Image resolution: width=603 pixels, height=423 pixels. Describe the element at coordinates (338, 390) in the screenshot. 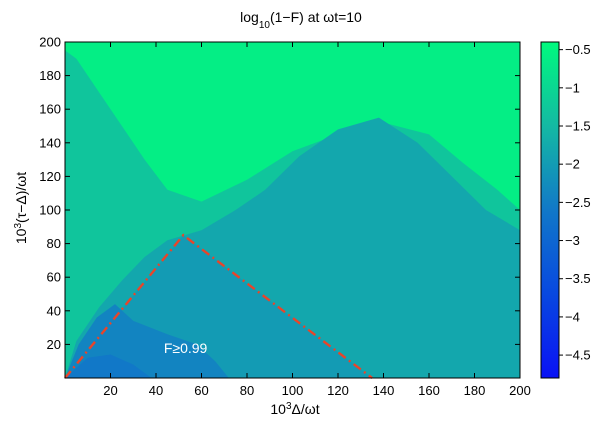

I see `x-tick-label: 120` at that location.